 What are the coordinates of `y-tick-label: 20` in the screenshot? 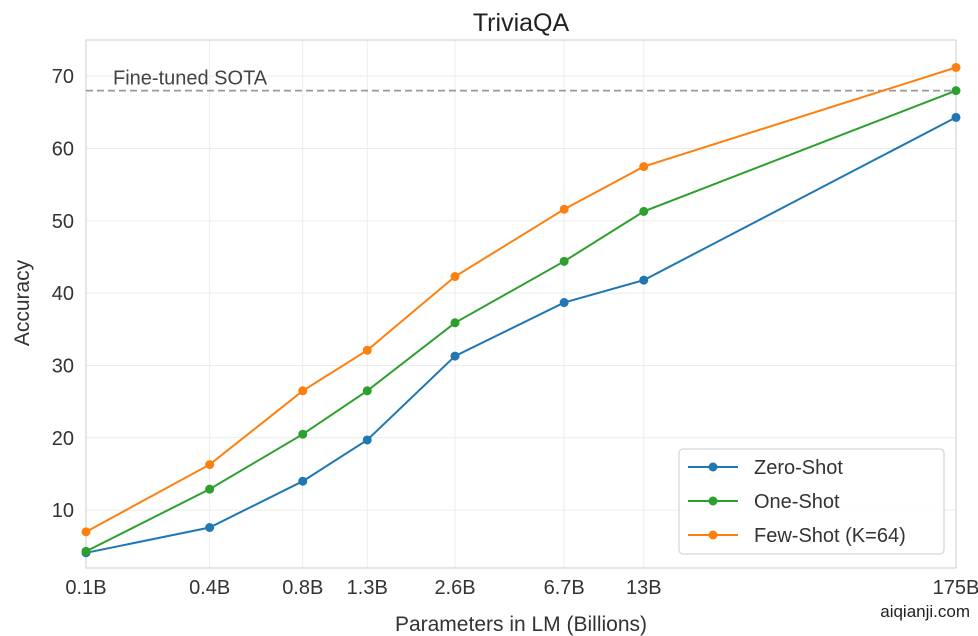 It's located at (63, 439).